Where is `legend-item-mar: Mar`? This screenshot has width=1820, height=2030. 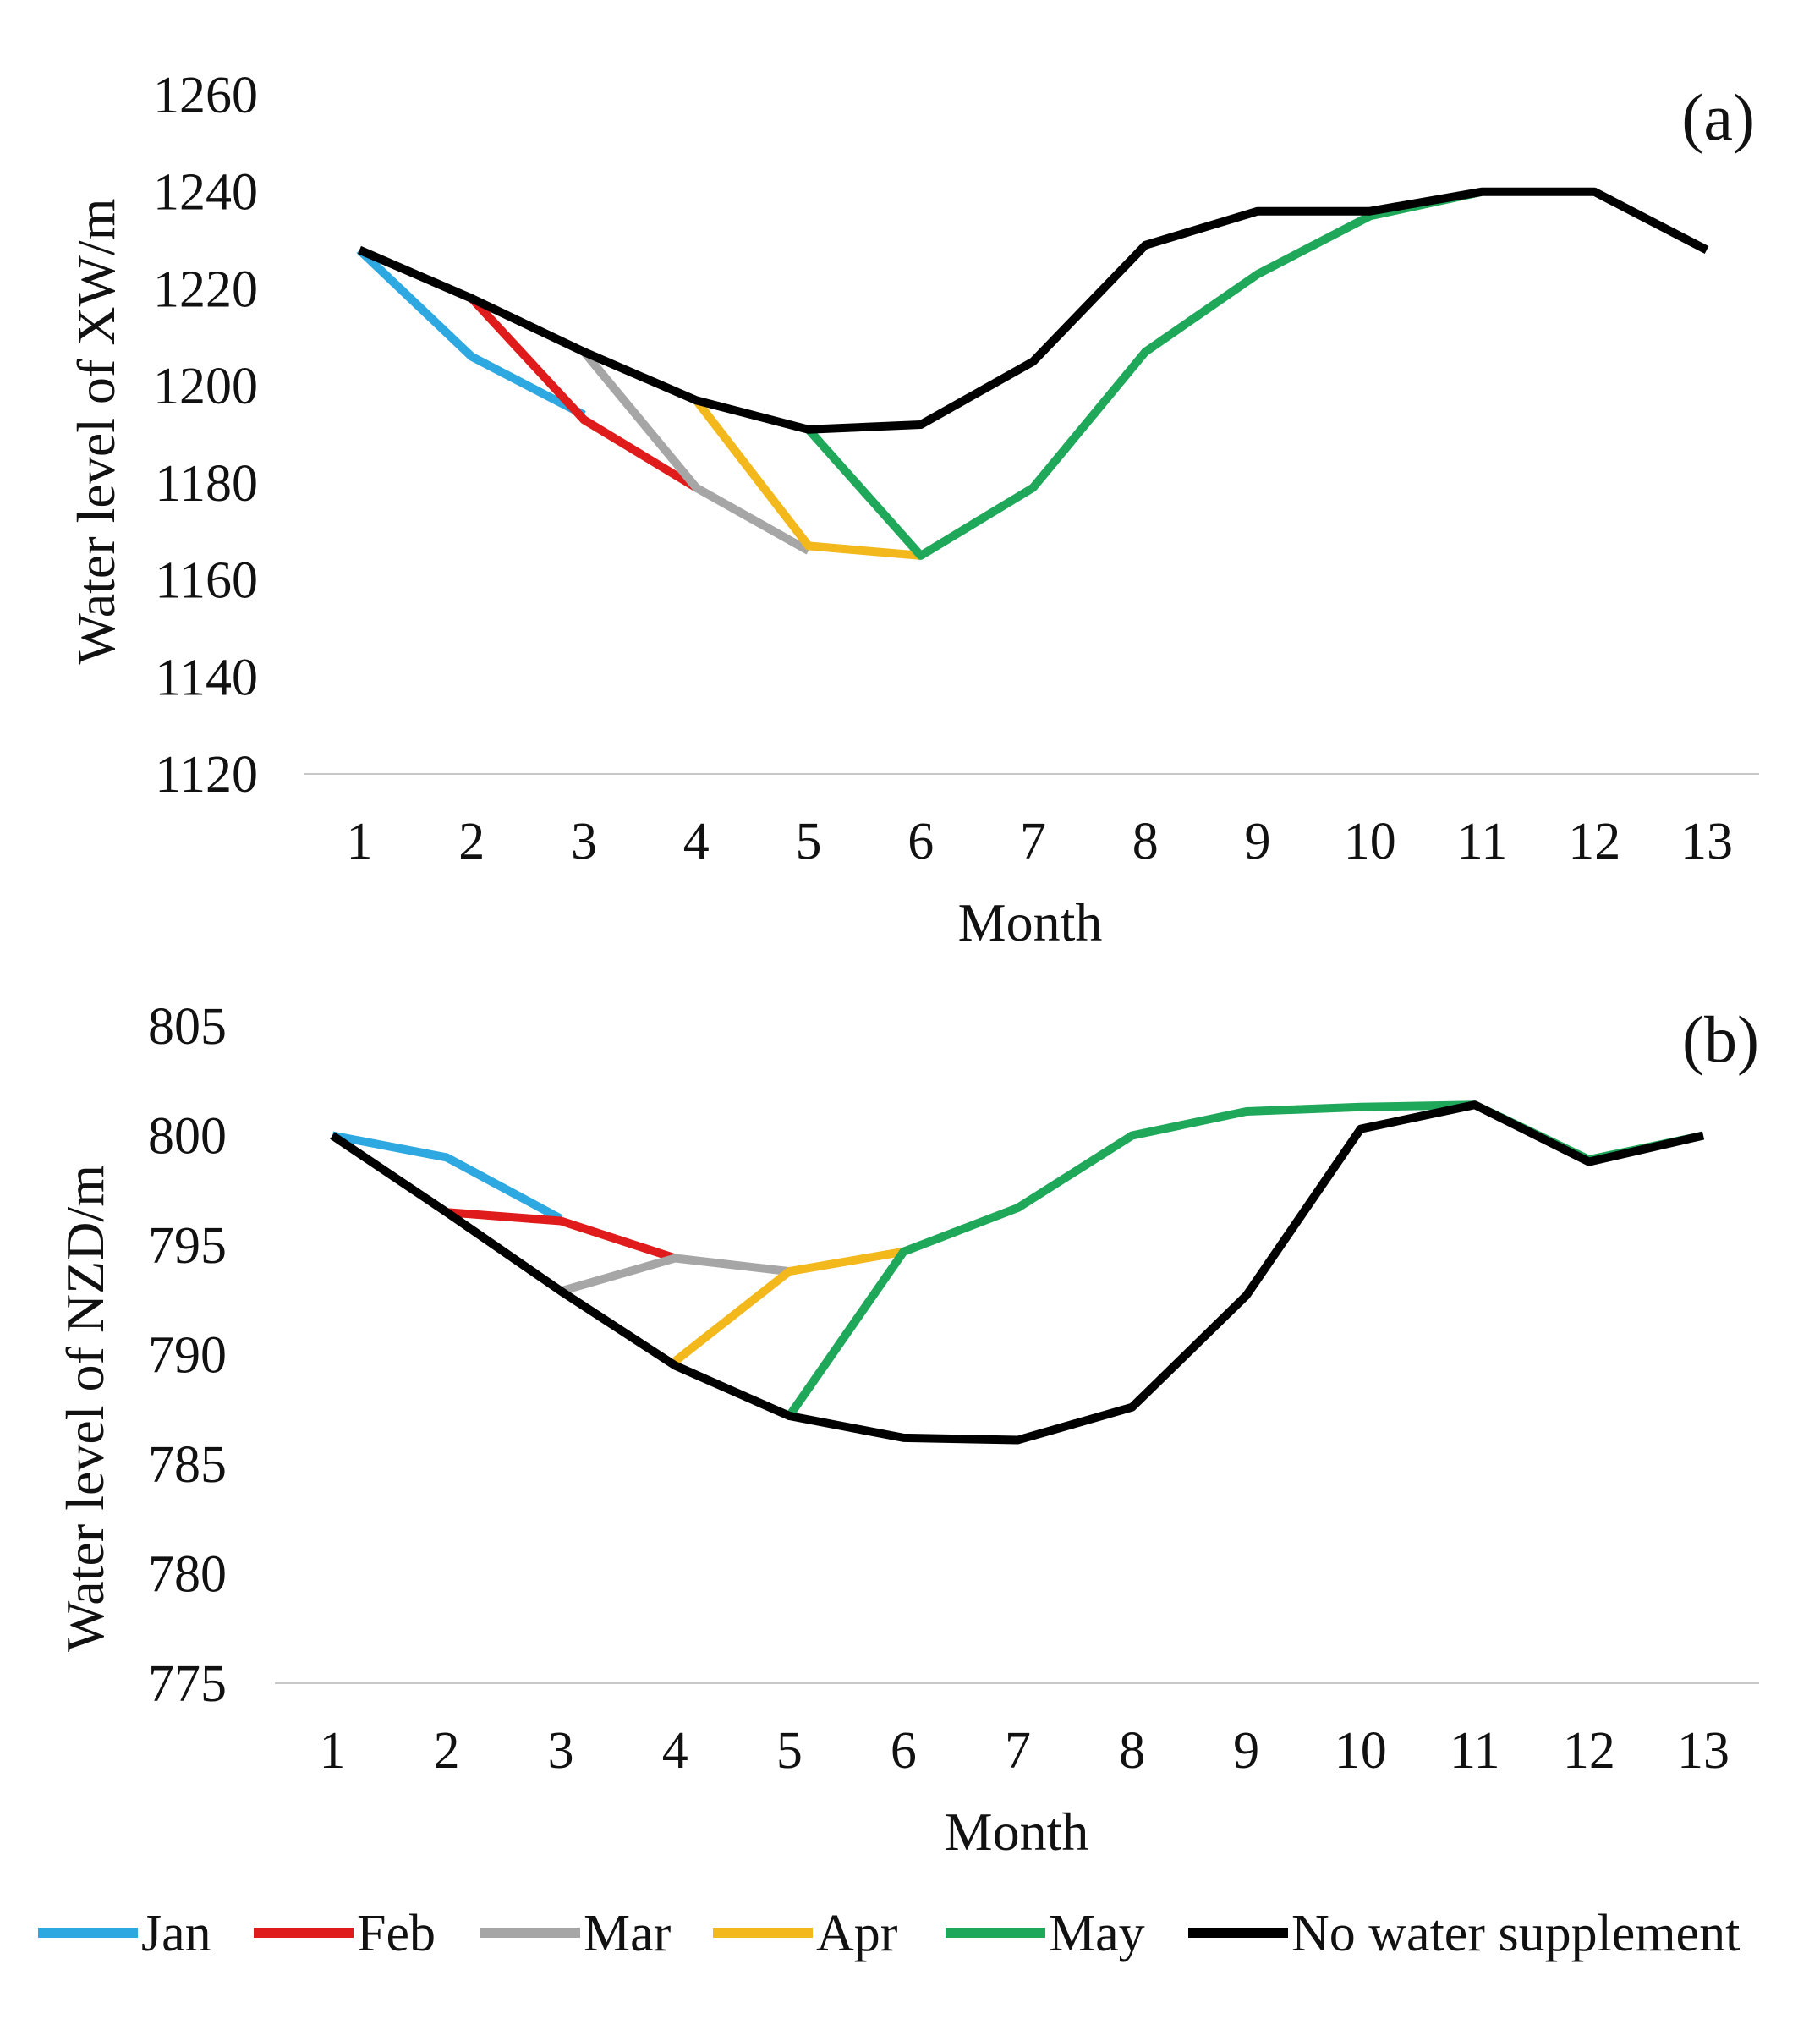 legend-item-mar: Mar is located at coordinates (576, 1934).